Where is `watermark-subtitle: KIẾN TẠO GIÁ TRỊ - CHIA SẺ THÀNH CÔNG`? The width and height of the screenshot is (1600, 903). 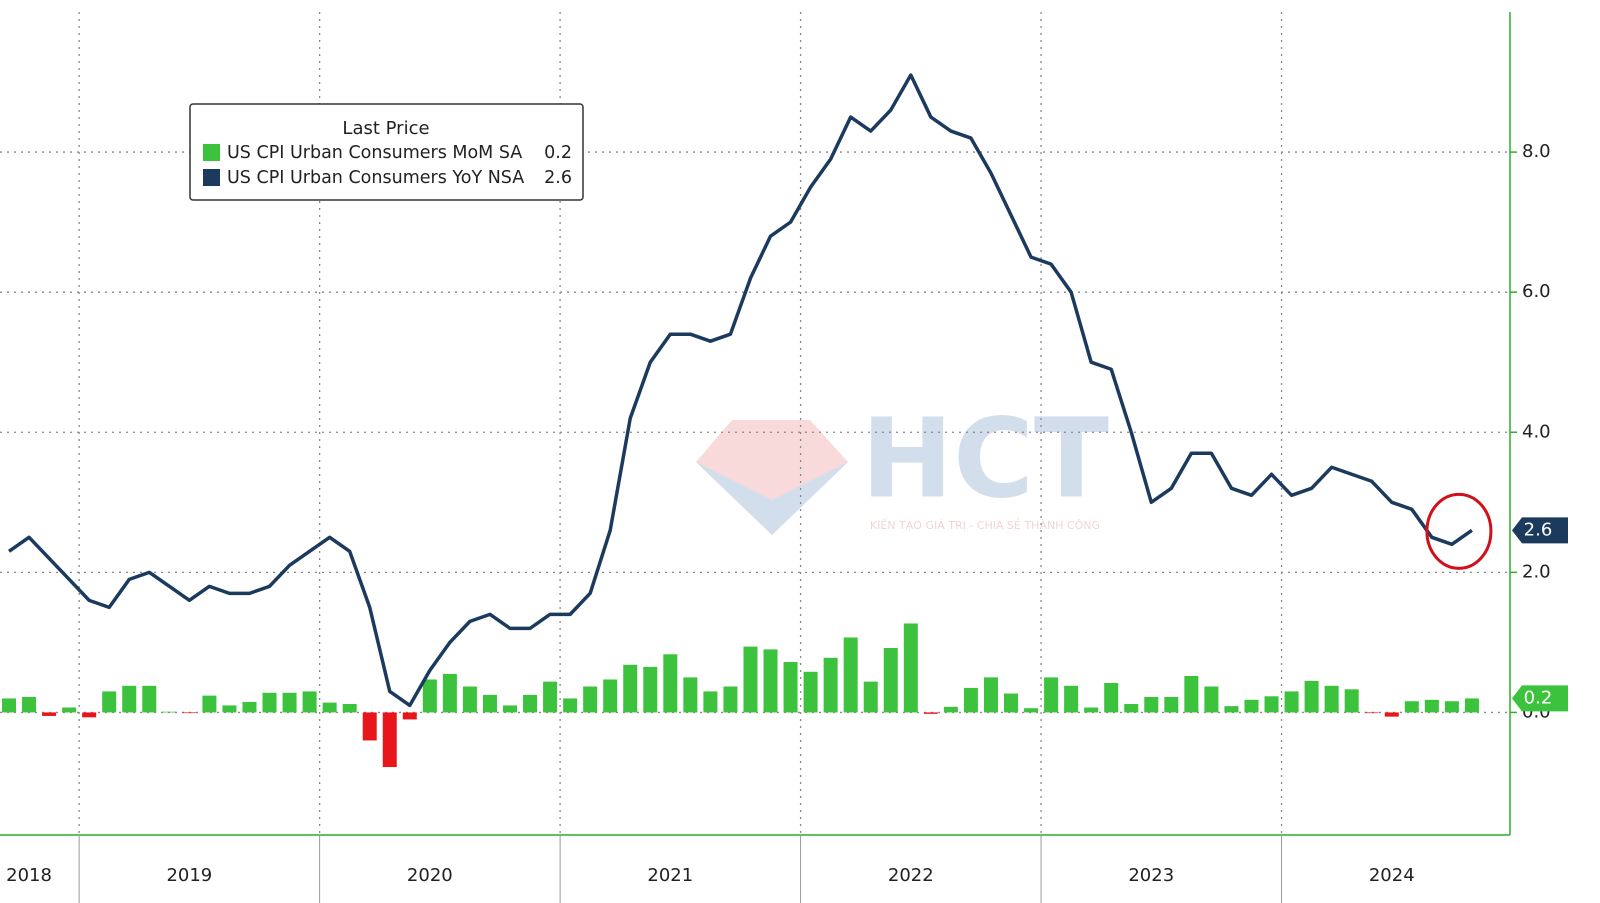 watermark-subtitle: KIẾN TẠO GIÁ TRỊ - CHIA SẺ THÀNH CÔNG is located at coordinates (985, 525).